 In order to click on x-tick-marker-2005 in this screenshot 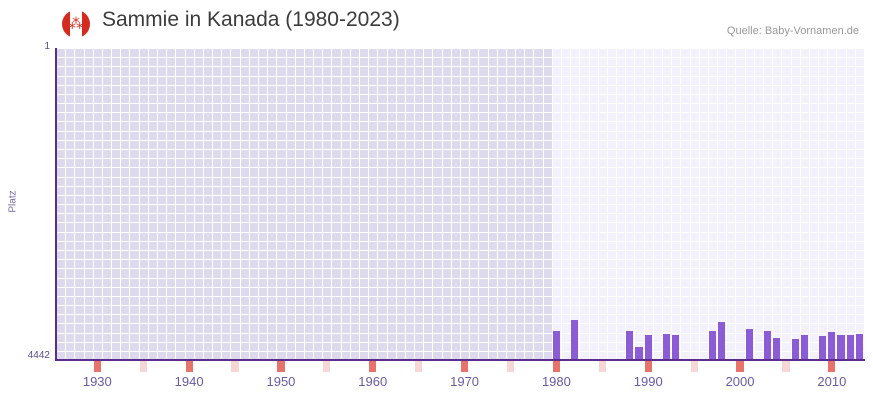, I will do `click(786, 366)`.